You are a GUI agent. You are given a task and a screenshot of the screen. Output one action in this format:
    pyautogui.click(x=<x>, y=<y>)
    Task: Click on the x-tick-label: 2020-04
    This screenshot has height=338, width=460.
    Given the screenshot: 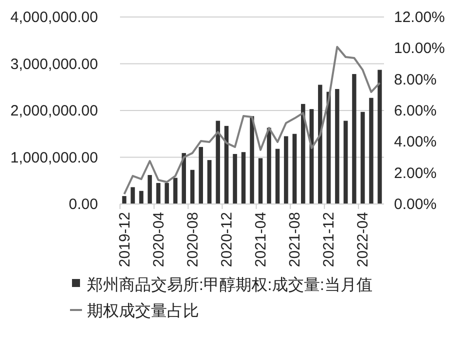 What is the action you would take?
    pyautogui.click(x=159, y=240)
    